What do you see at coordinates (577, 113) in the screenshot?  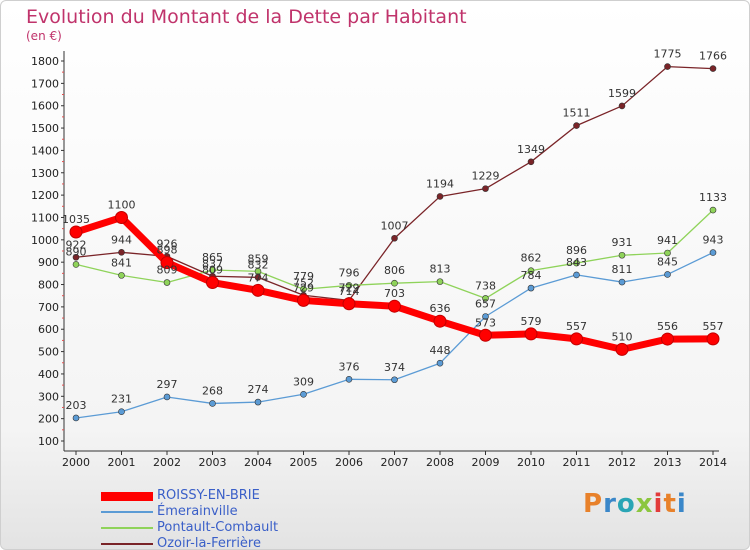 I see `data-label: 1511` at bounding box center [577, 113].